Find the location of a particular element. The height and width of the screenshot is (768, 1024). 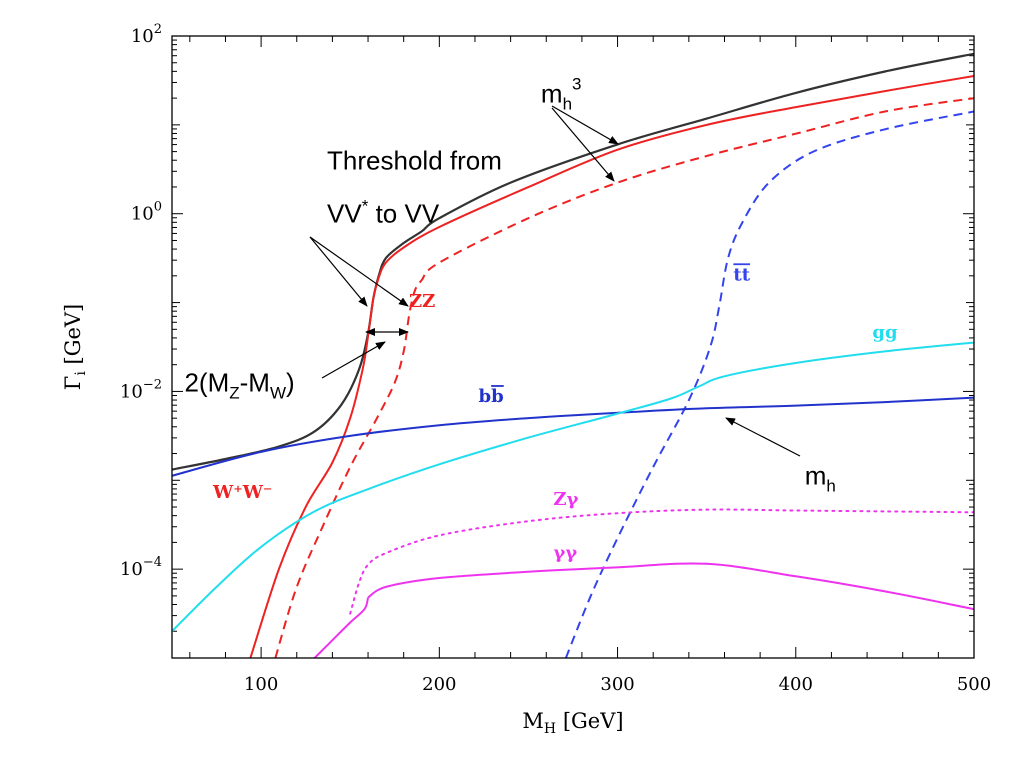

curve-label-ww: W⁺W⁻ is located at coordinates (242, 492).